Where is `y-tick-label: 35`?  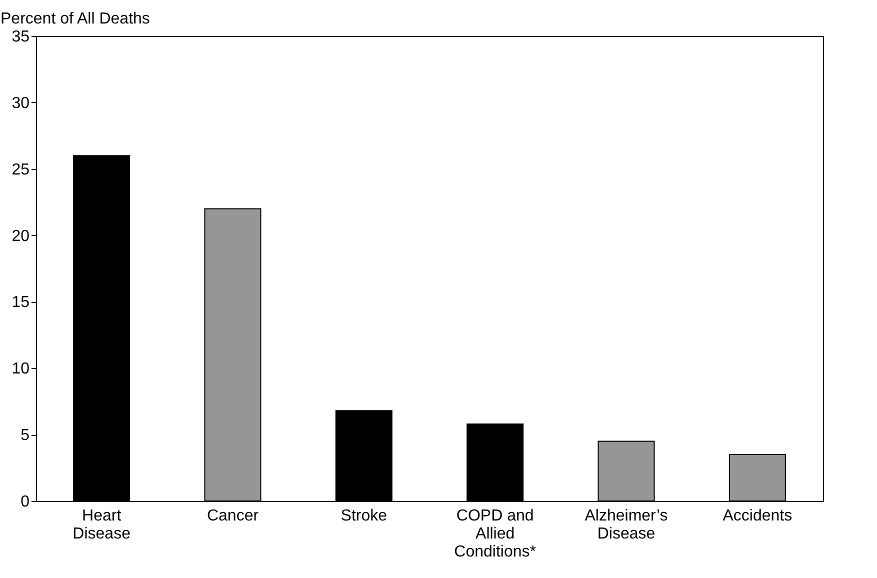
y-tick-label: 35 is located at coordinates (21, 37).